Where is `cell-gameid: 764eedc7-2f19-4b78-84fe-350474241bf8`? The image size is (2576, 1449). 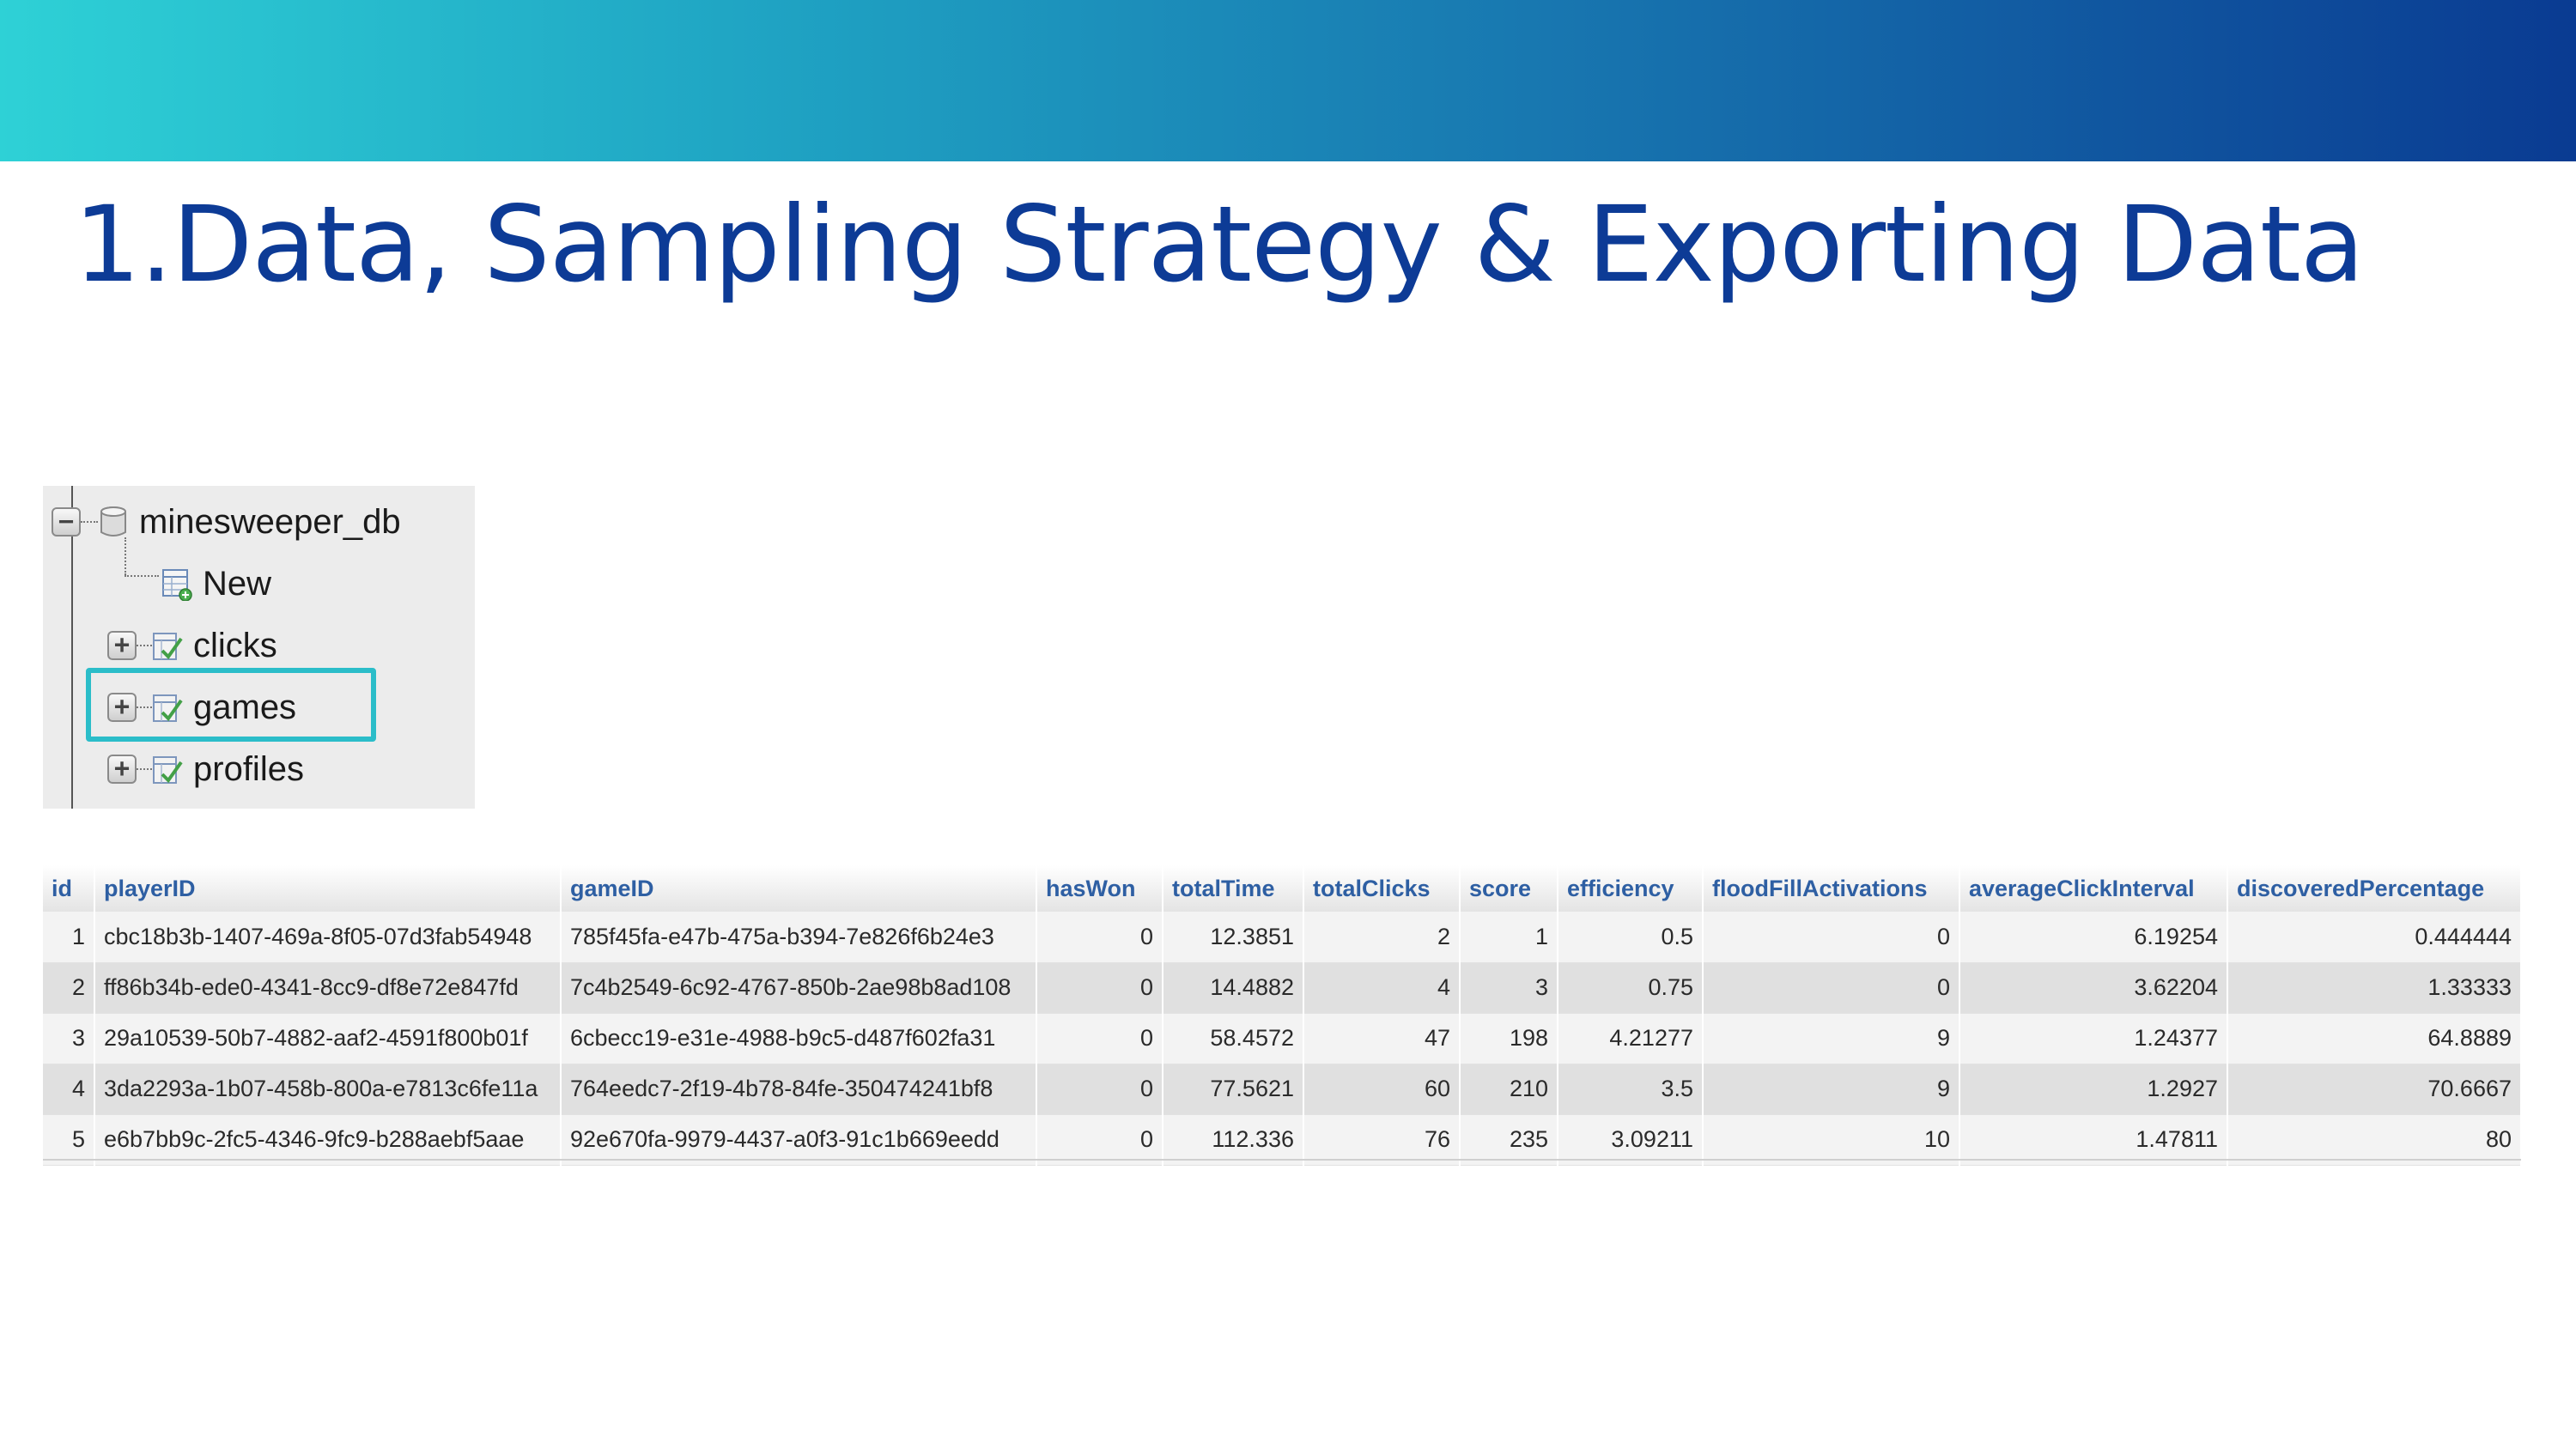 cell-gameid: 764eedc7-2f19-4b78-84fe-350474241bf8 is located at coordinates (799, 1089).